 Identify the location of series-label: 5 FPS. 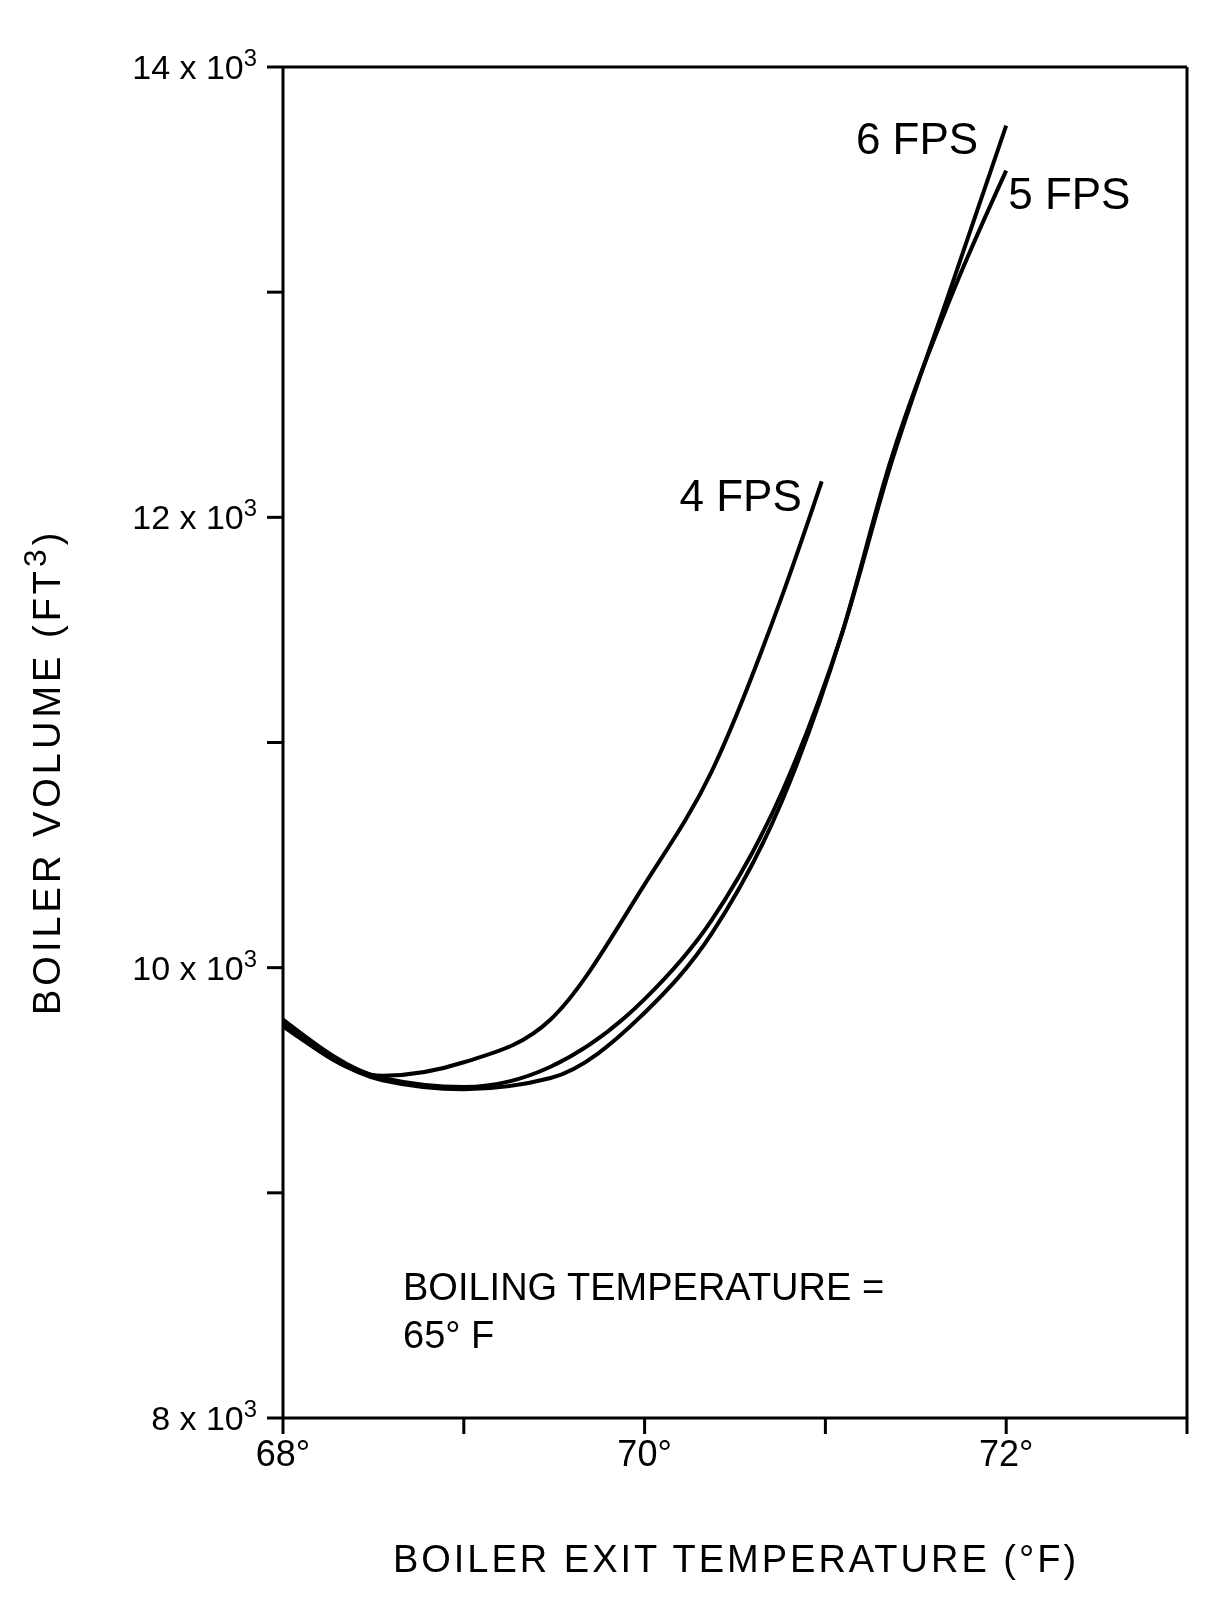
(1069, 193).